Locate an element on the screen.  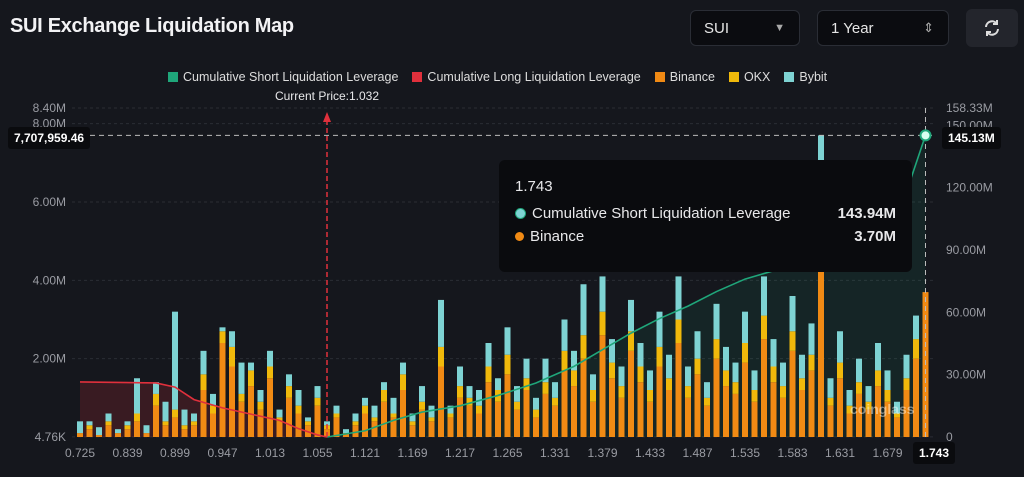
right-axis-tick: 90.00M is located at coordinates (966, 250).